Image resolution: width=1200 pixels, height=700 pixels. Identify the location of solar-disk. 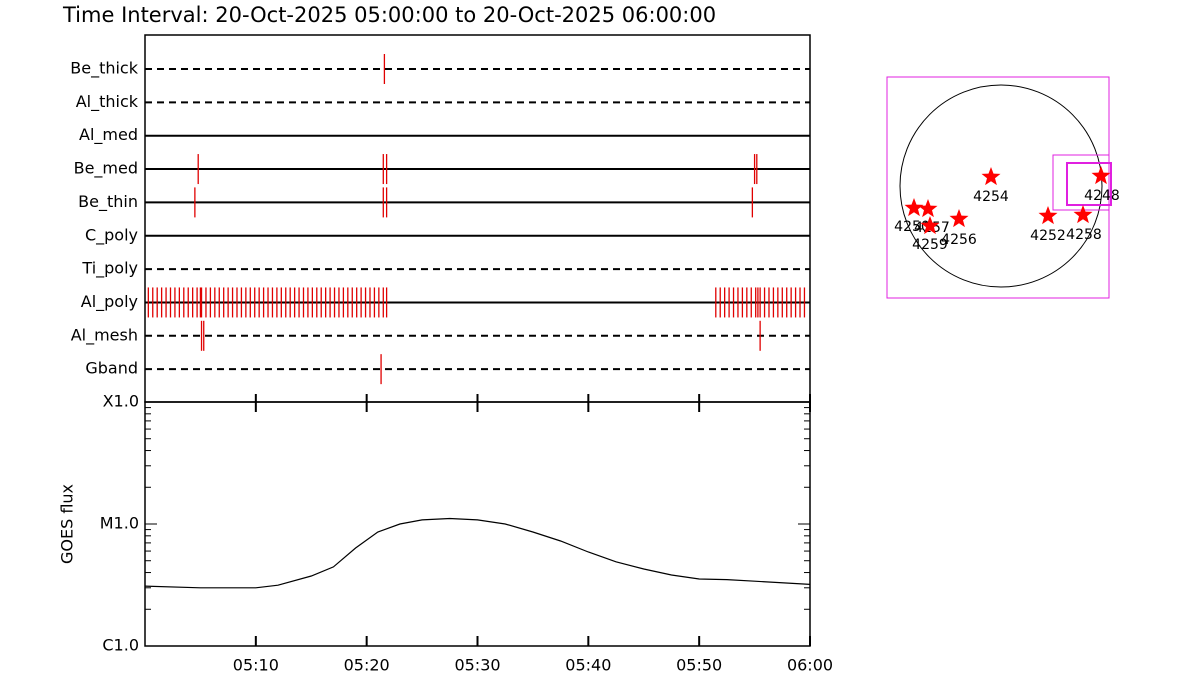
(1001, 186).